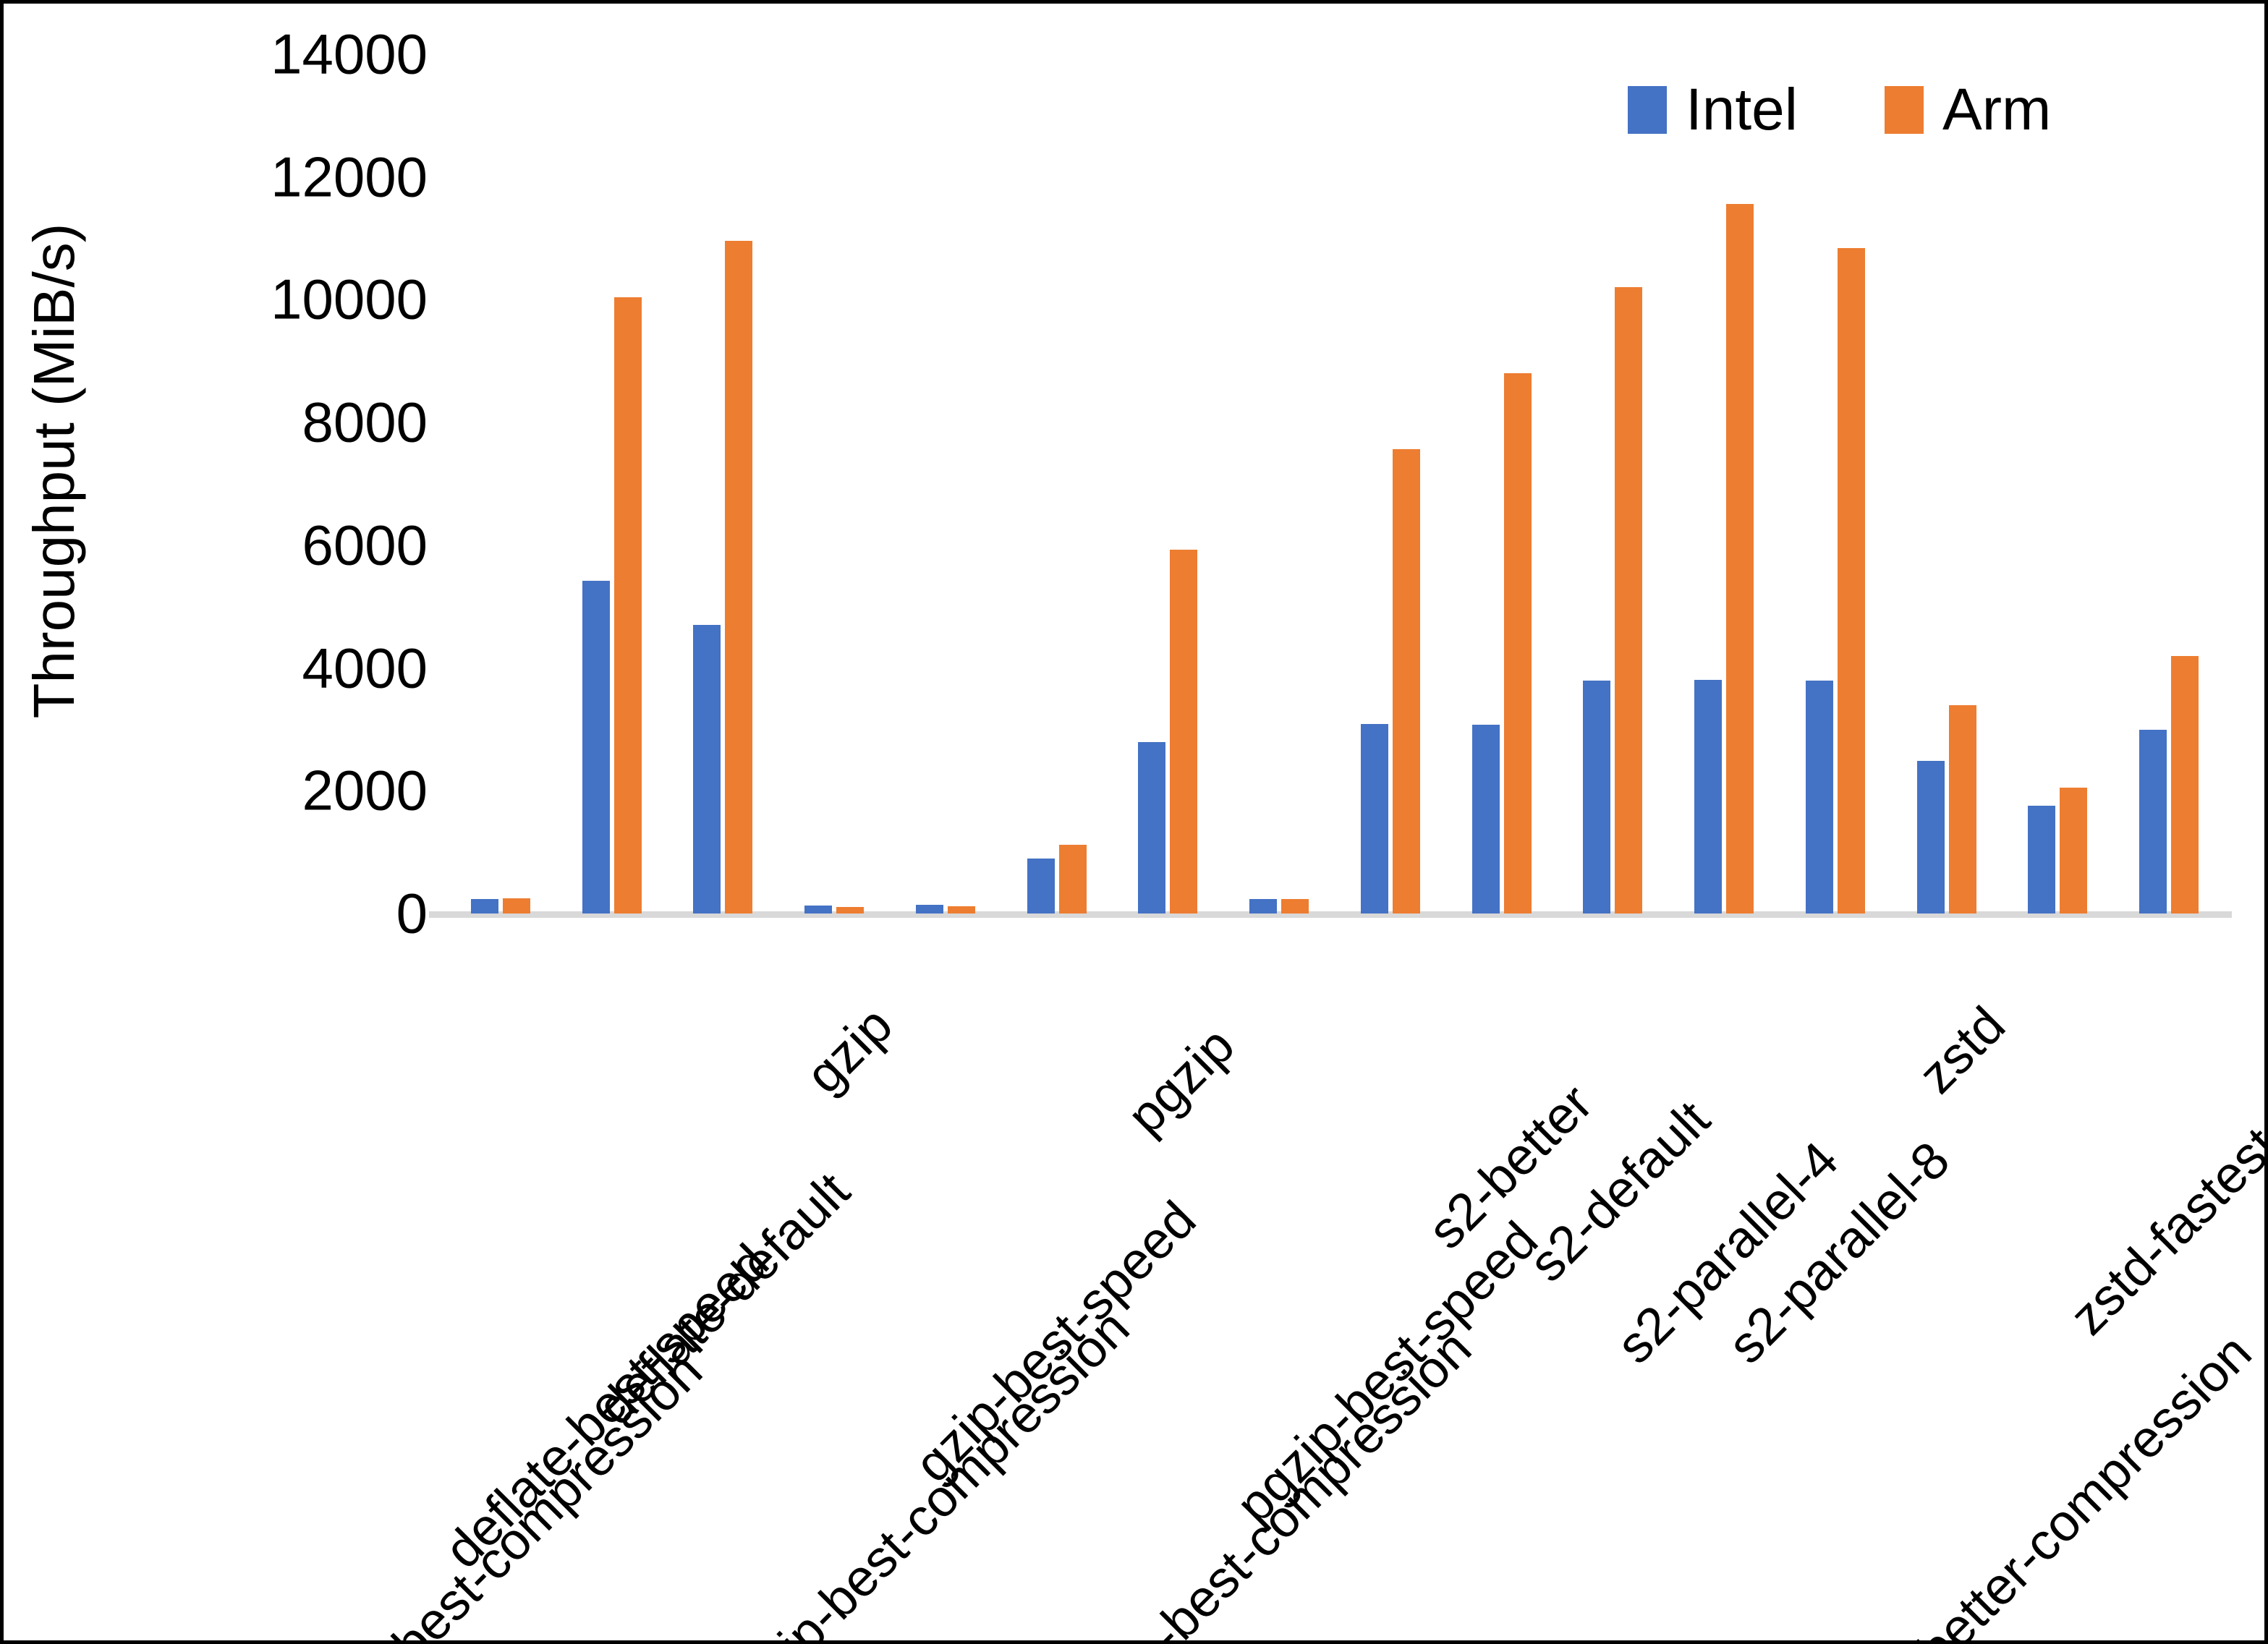 This screenshot has width=2268, height=1644. What do you see at coordinates (1997, 109) in the screenshot?
I see `legend-label: Arm` at bounding box center [1997, 109].